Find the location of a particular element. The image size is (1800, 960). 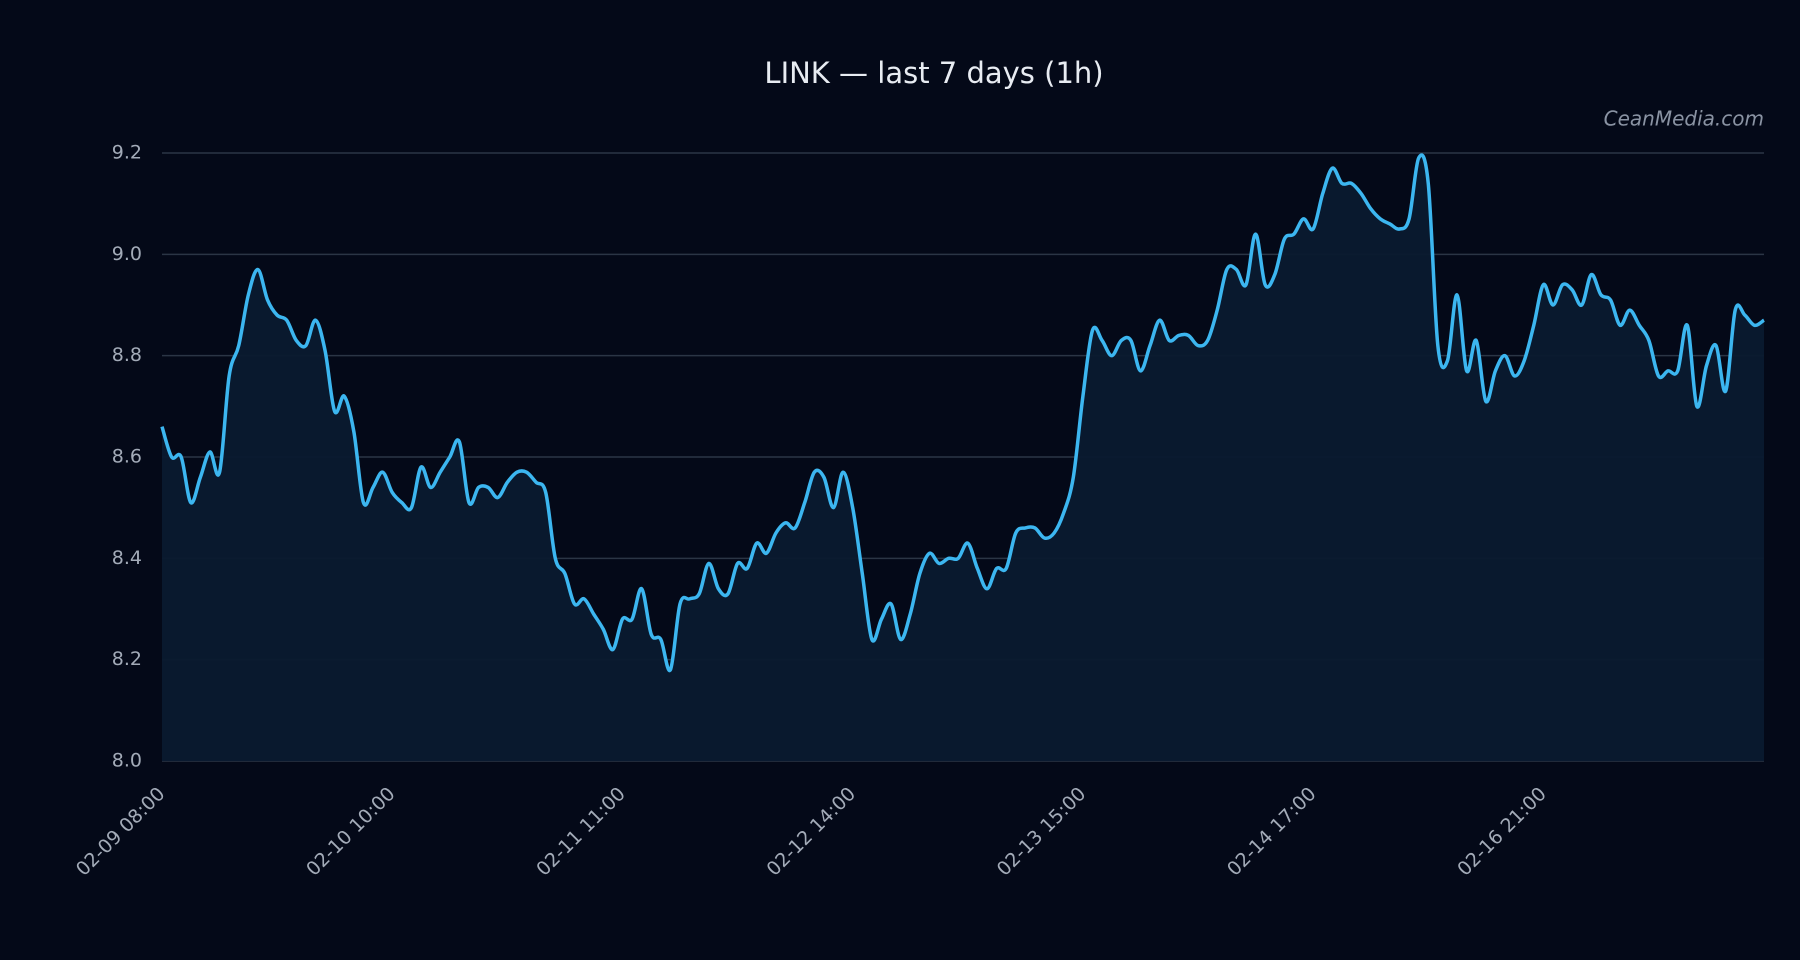

watermark: CeanMedia.com is located at coordinates (1684, 119).